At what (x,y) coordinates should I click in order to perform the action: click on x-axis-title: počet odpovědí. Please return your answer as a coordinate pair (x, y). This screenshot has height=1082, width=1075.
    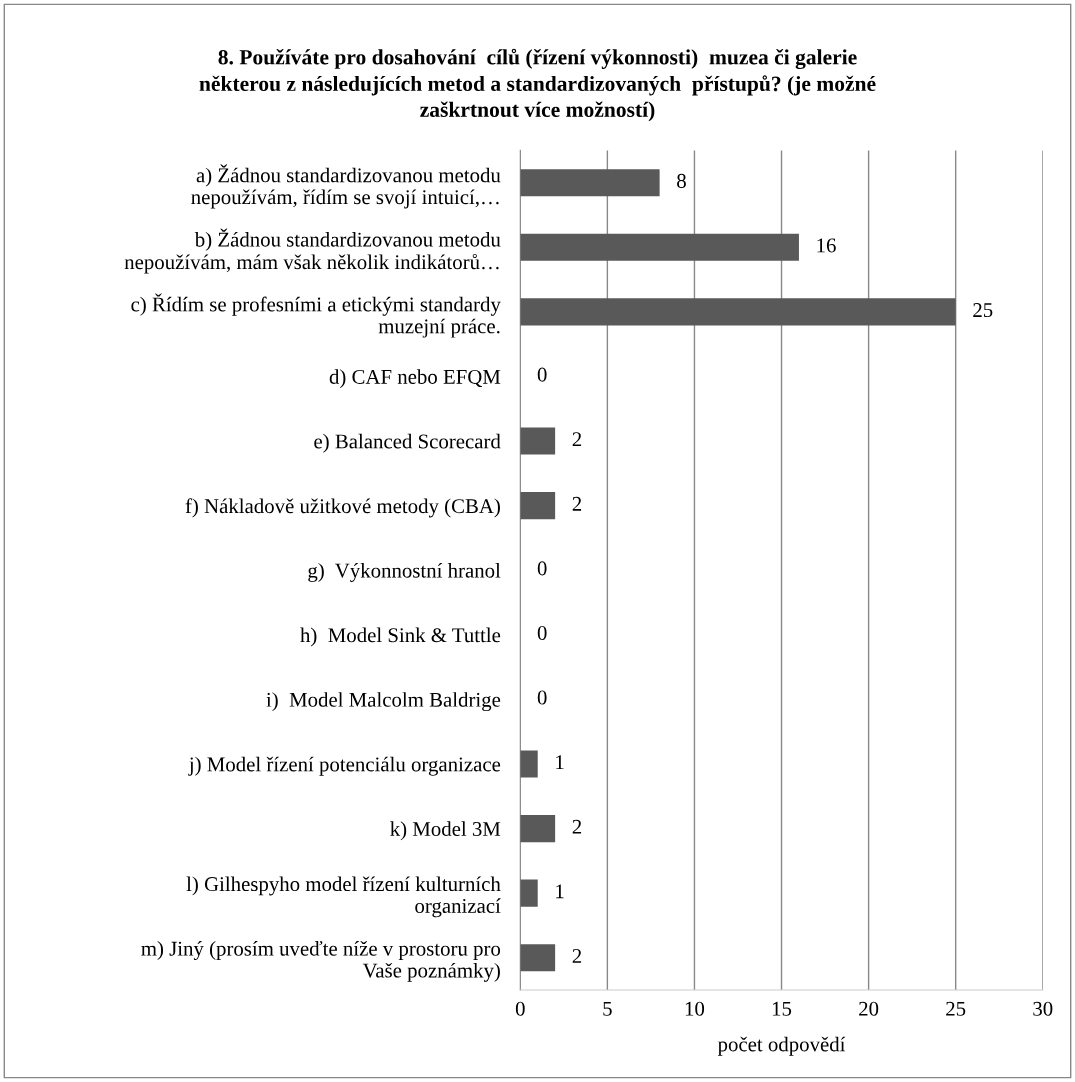
    Looking at the image, I should click on (781, 1046).